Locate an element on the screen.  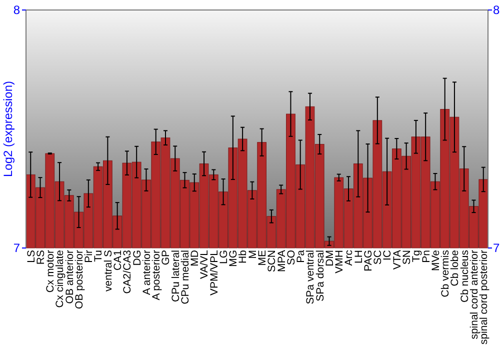
x-tick-label: Pa is located at coordinates (301, 256).